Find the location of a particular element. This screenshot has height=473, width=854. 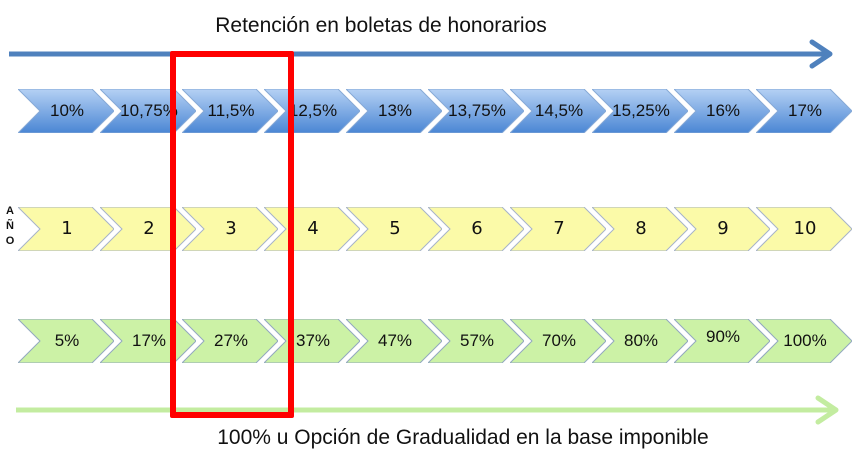

base-value: 100% is located at coordinates (805, 340).